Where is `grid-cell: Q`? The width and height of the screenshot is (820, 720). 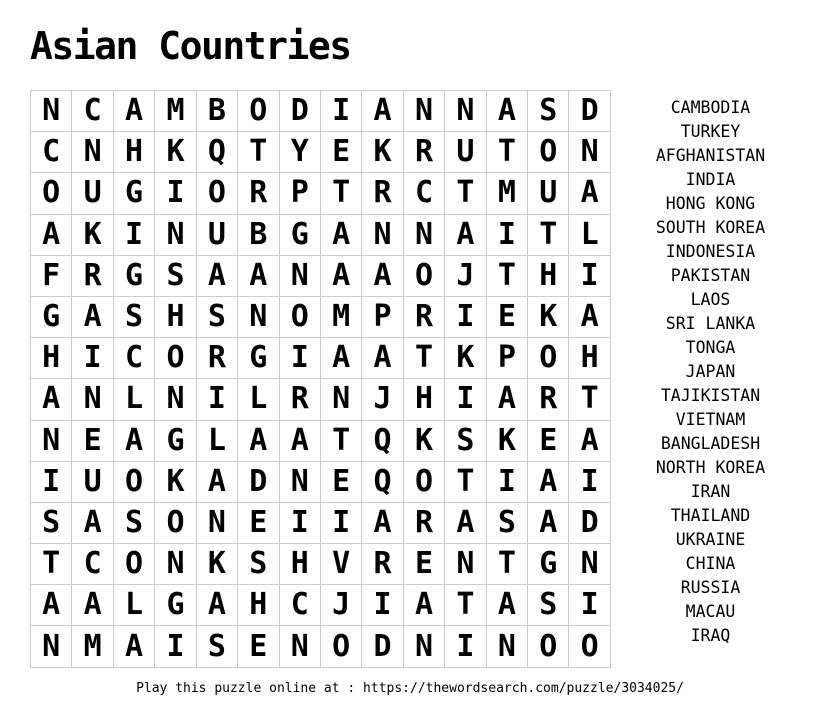
grid-cell: Q is located at coordinates (383, 482).